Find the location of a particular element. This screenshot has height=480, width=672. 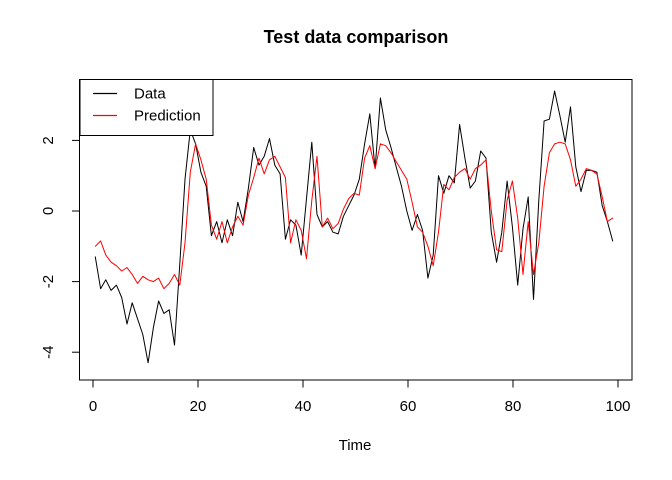

x-axis-label: Time is located at coordinates (355, 445).